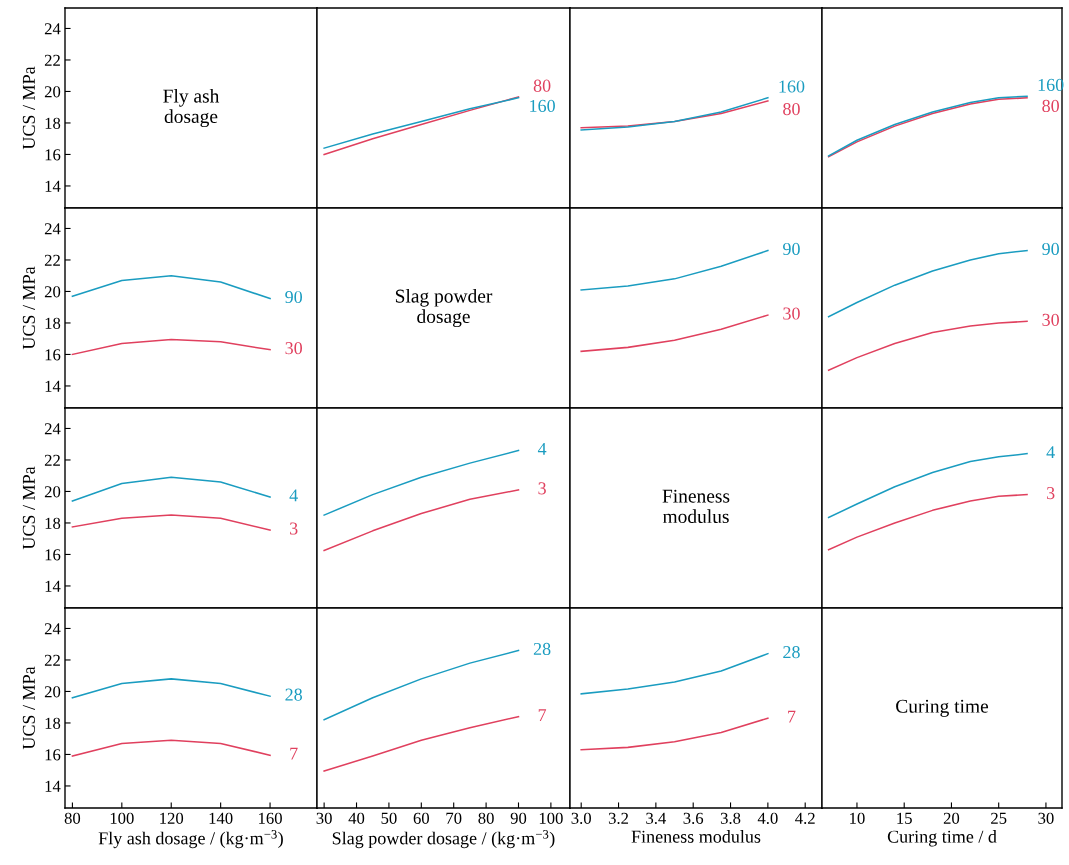 The height and width of the screenshot is (865, 1069). Describe the element at coordinates (805, 818) in the screenshot. I see `x-tick-label: 4.2` at that location.